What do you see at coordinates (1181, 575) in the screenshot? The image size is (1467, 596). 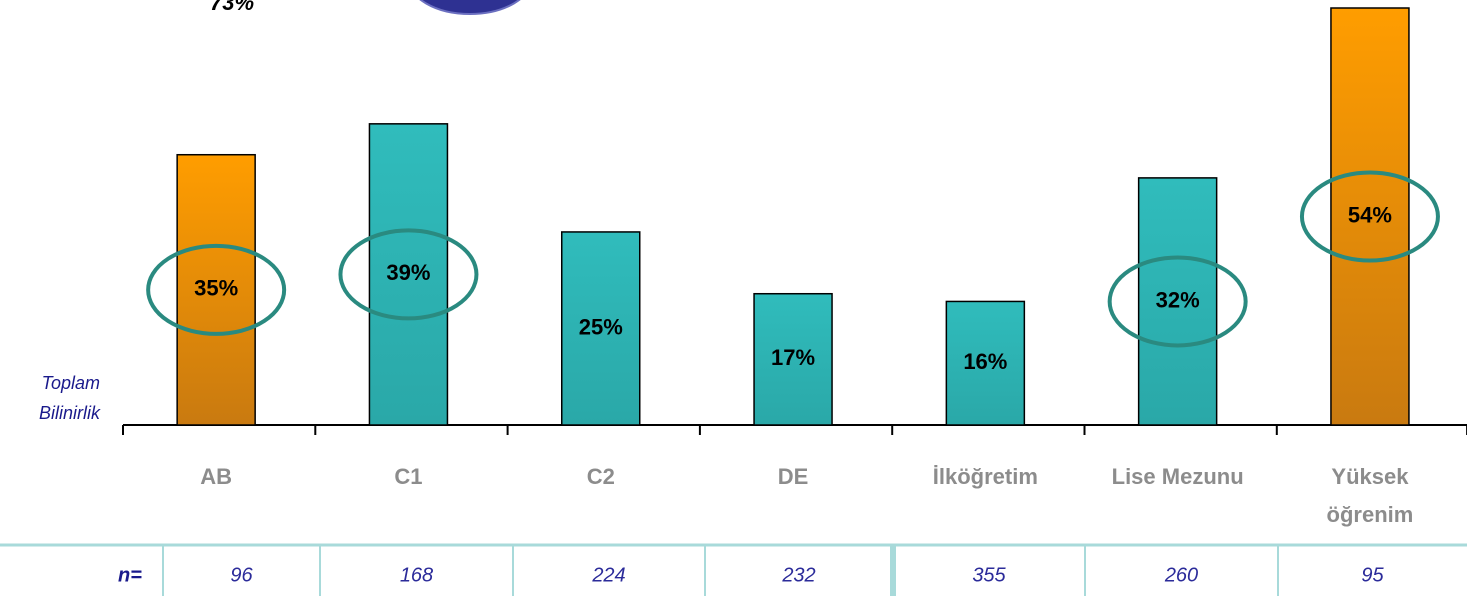 I see `n-value: 260` at bounding box center [1181, 575].